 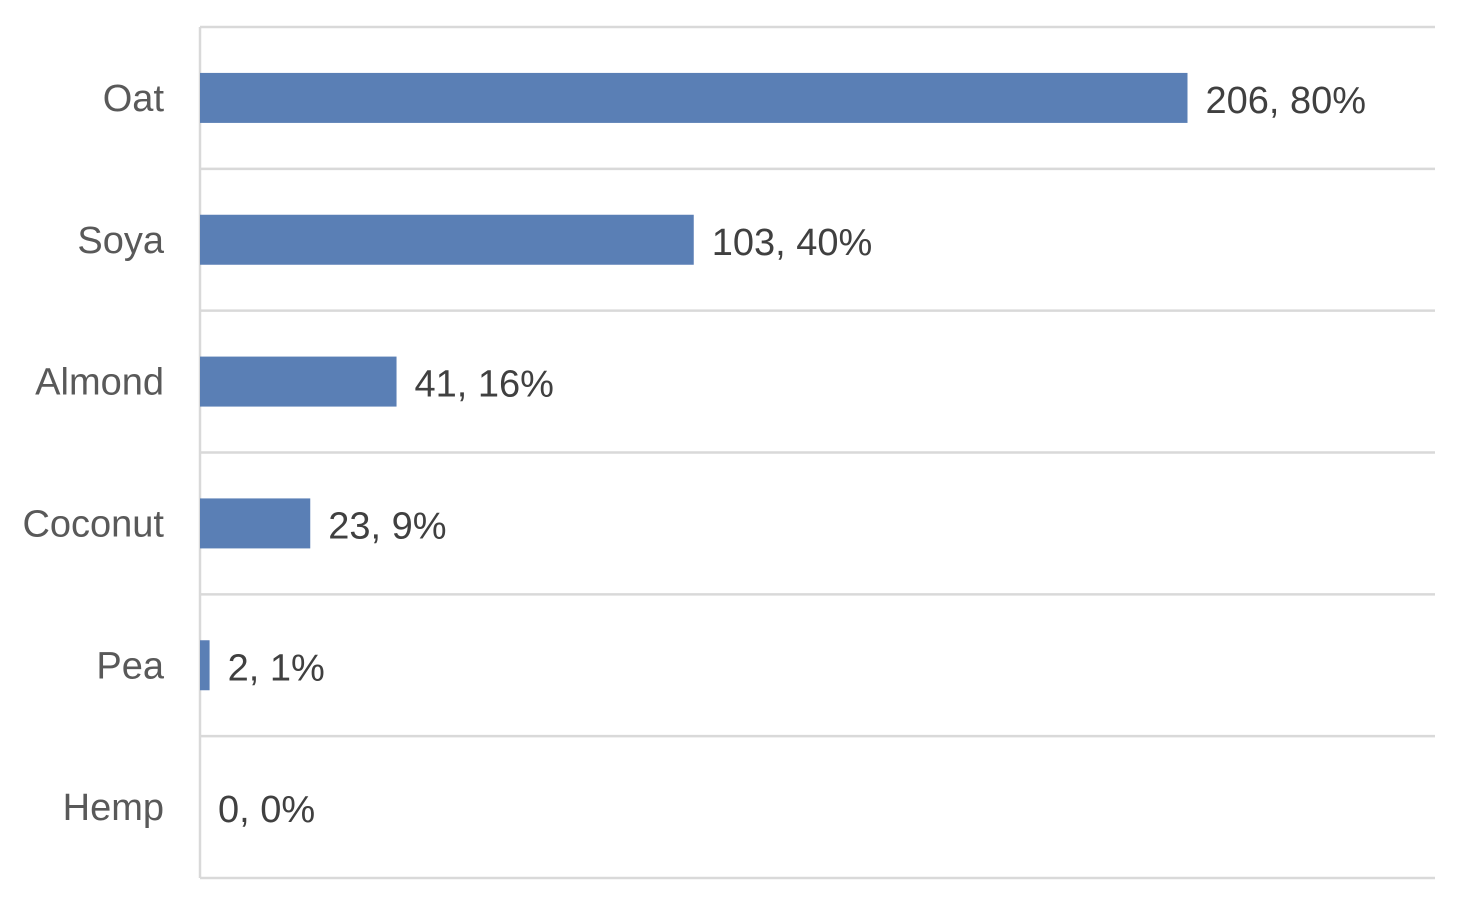 What do you see at coordinates (93, 453) in the screenshot?
I see `category-labels: Oat Soya Almond Coconut Pea Hemp` at bounding box center [93, 453].